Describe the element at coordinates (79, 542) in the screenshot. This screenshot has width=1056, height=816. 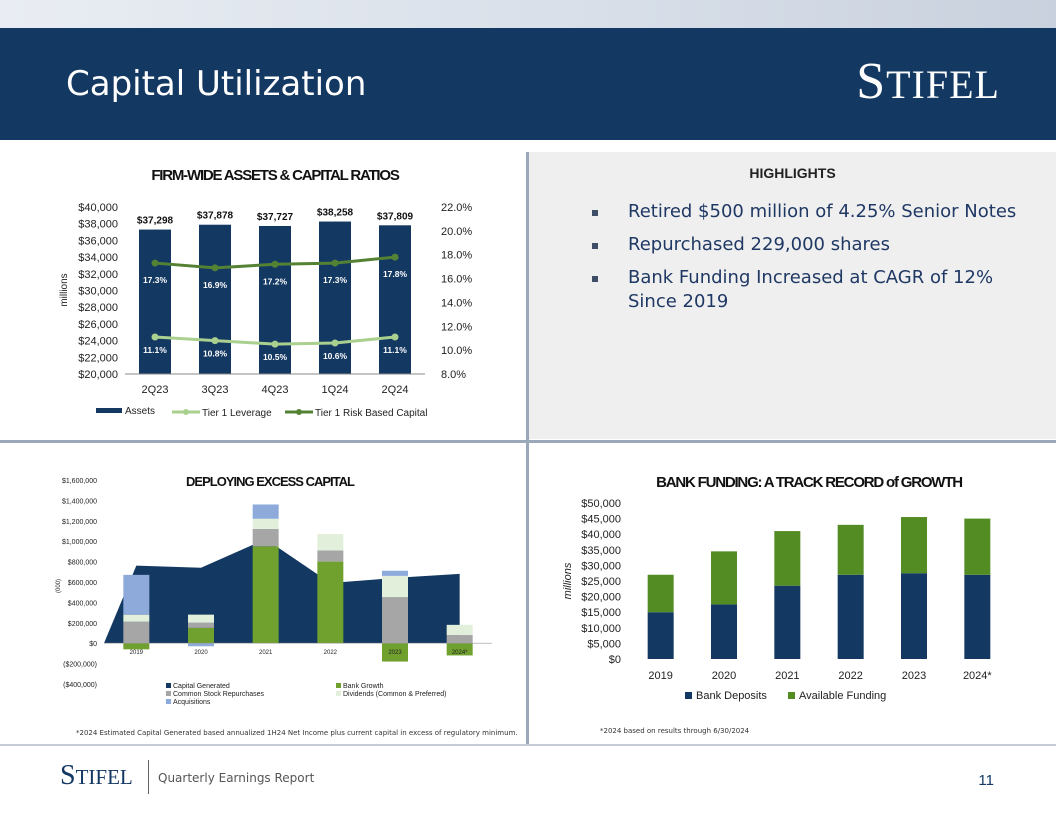
I see `y-tick-label: $1,000,000` at that location.